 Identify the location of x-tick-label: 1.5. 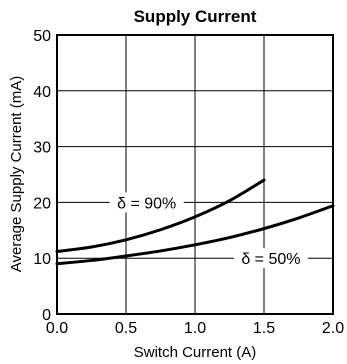
(264, 328).